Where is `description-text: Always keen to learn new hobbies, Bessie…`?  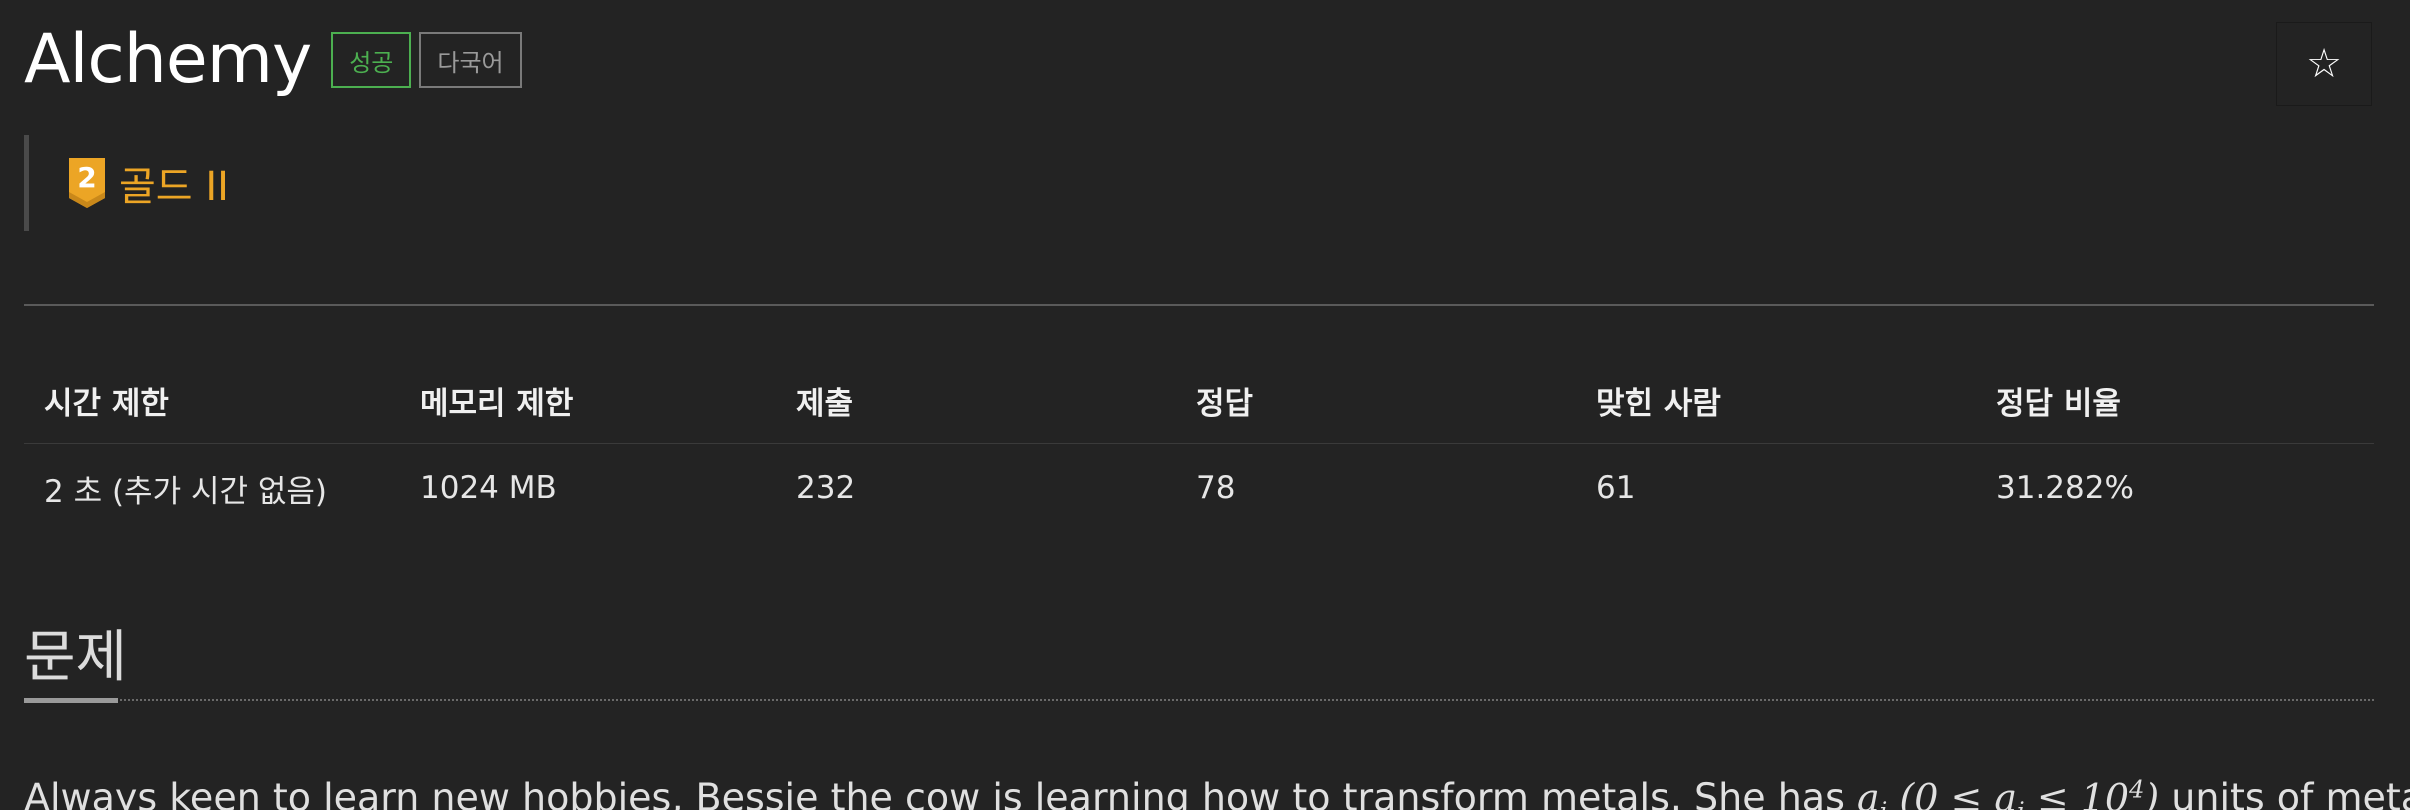 description-text: Always keen to learn new hobbies, Bessie… is located at coordinates (940, 792).